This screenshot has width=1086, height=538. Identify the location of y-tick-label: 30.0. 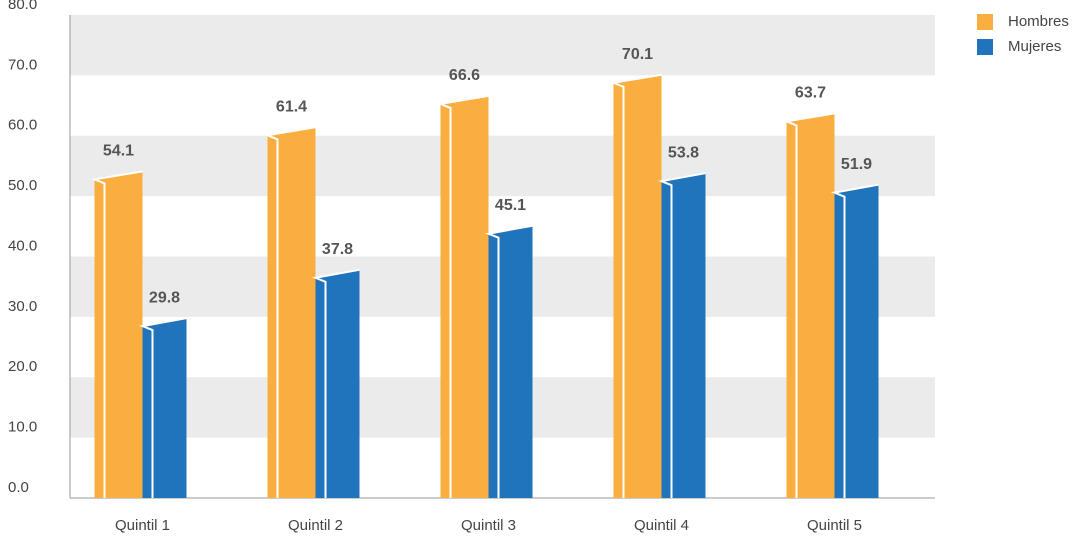
(22, 306).